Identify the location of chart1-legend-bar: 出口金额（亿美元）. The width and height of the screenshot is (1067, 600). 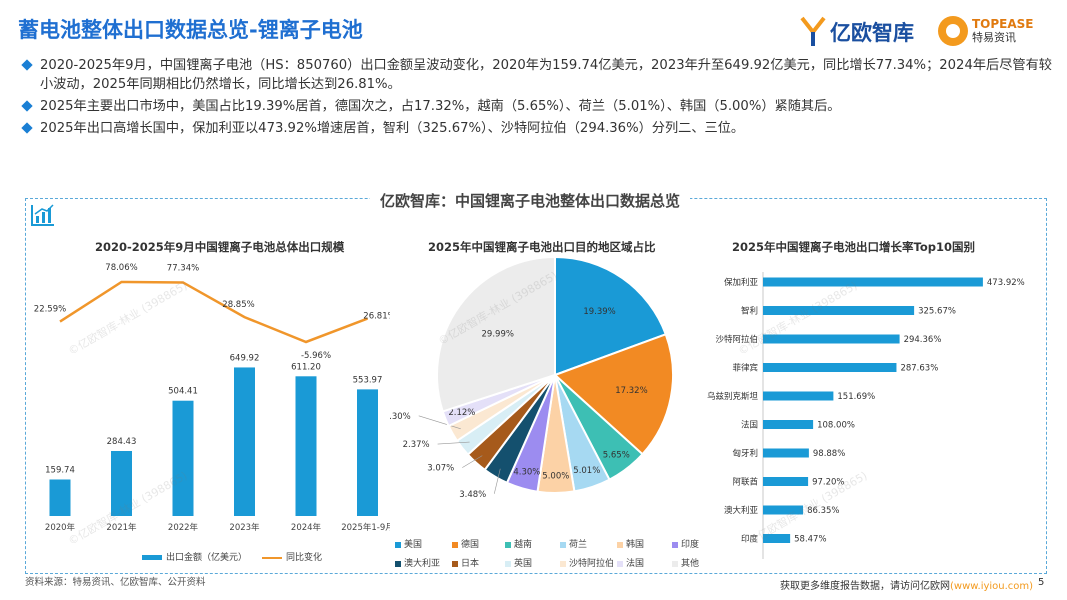
(194, 556).